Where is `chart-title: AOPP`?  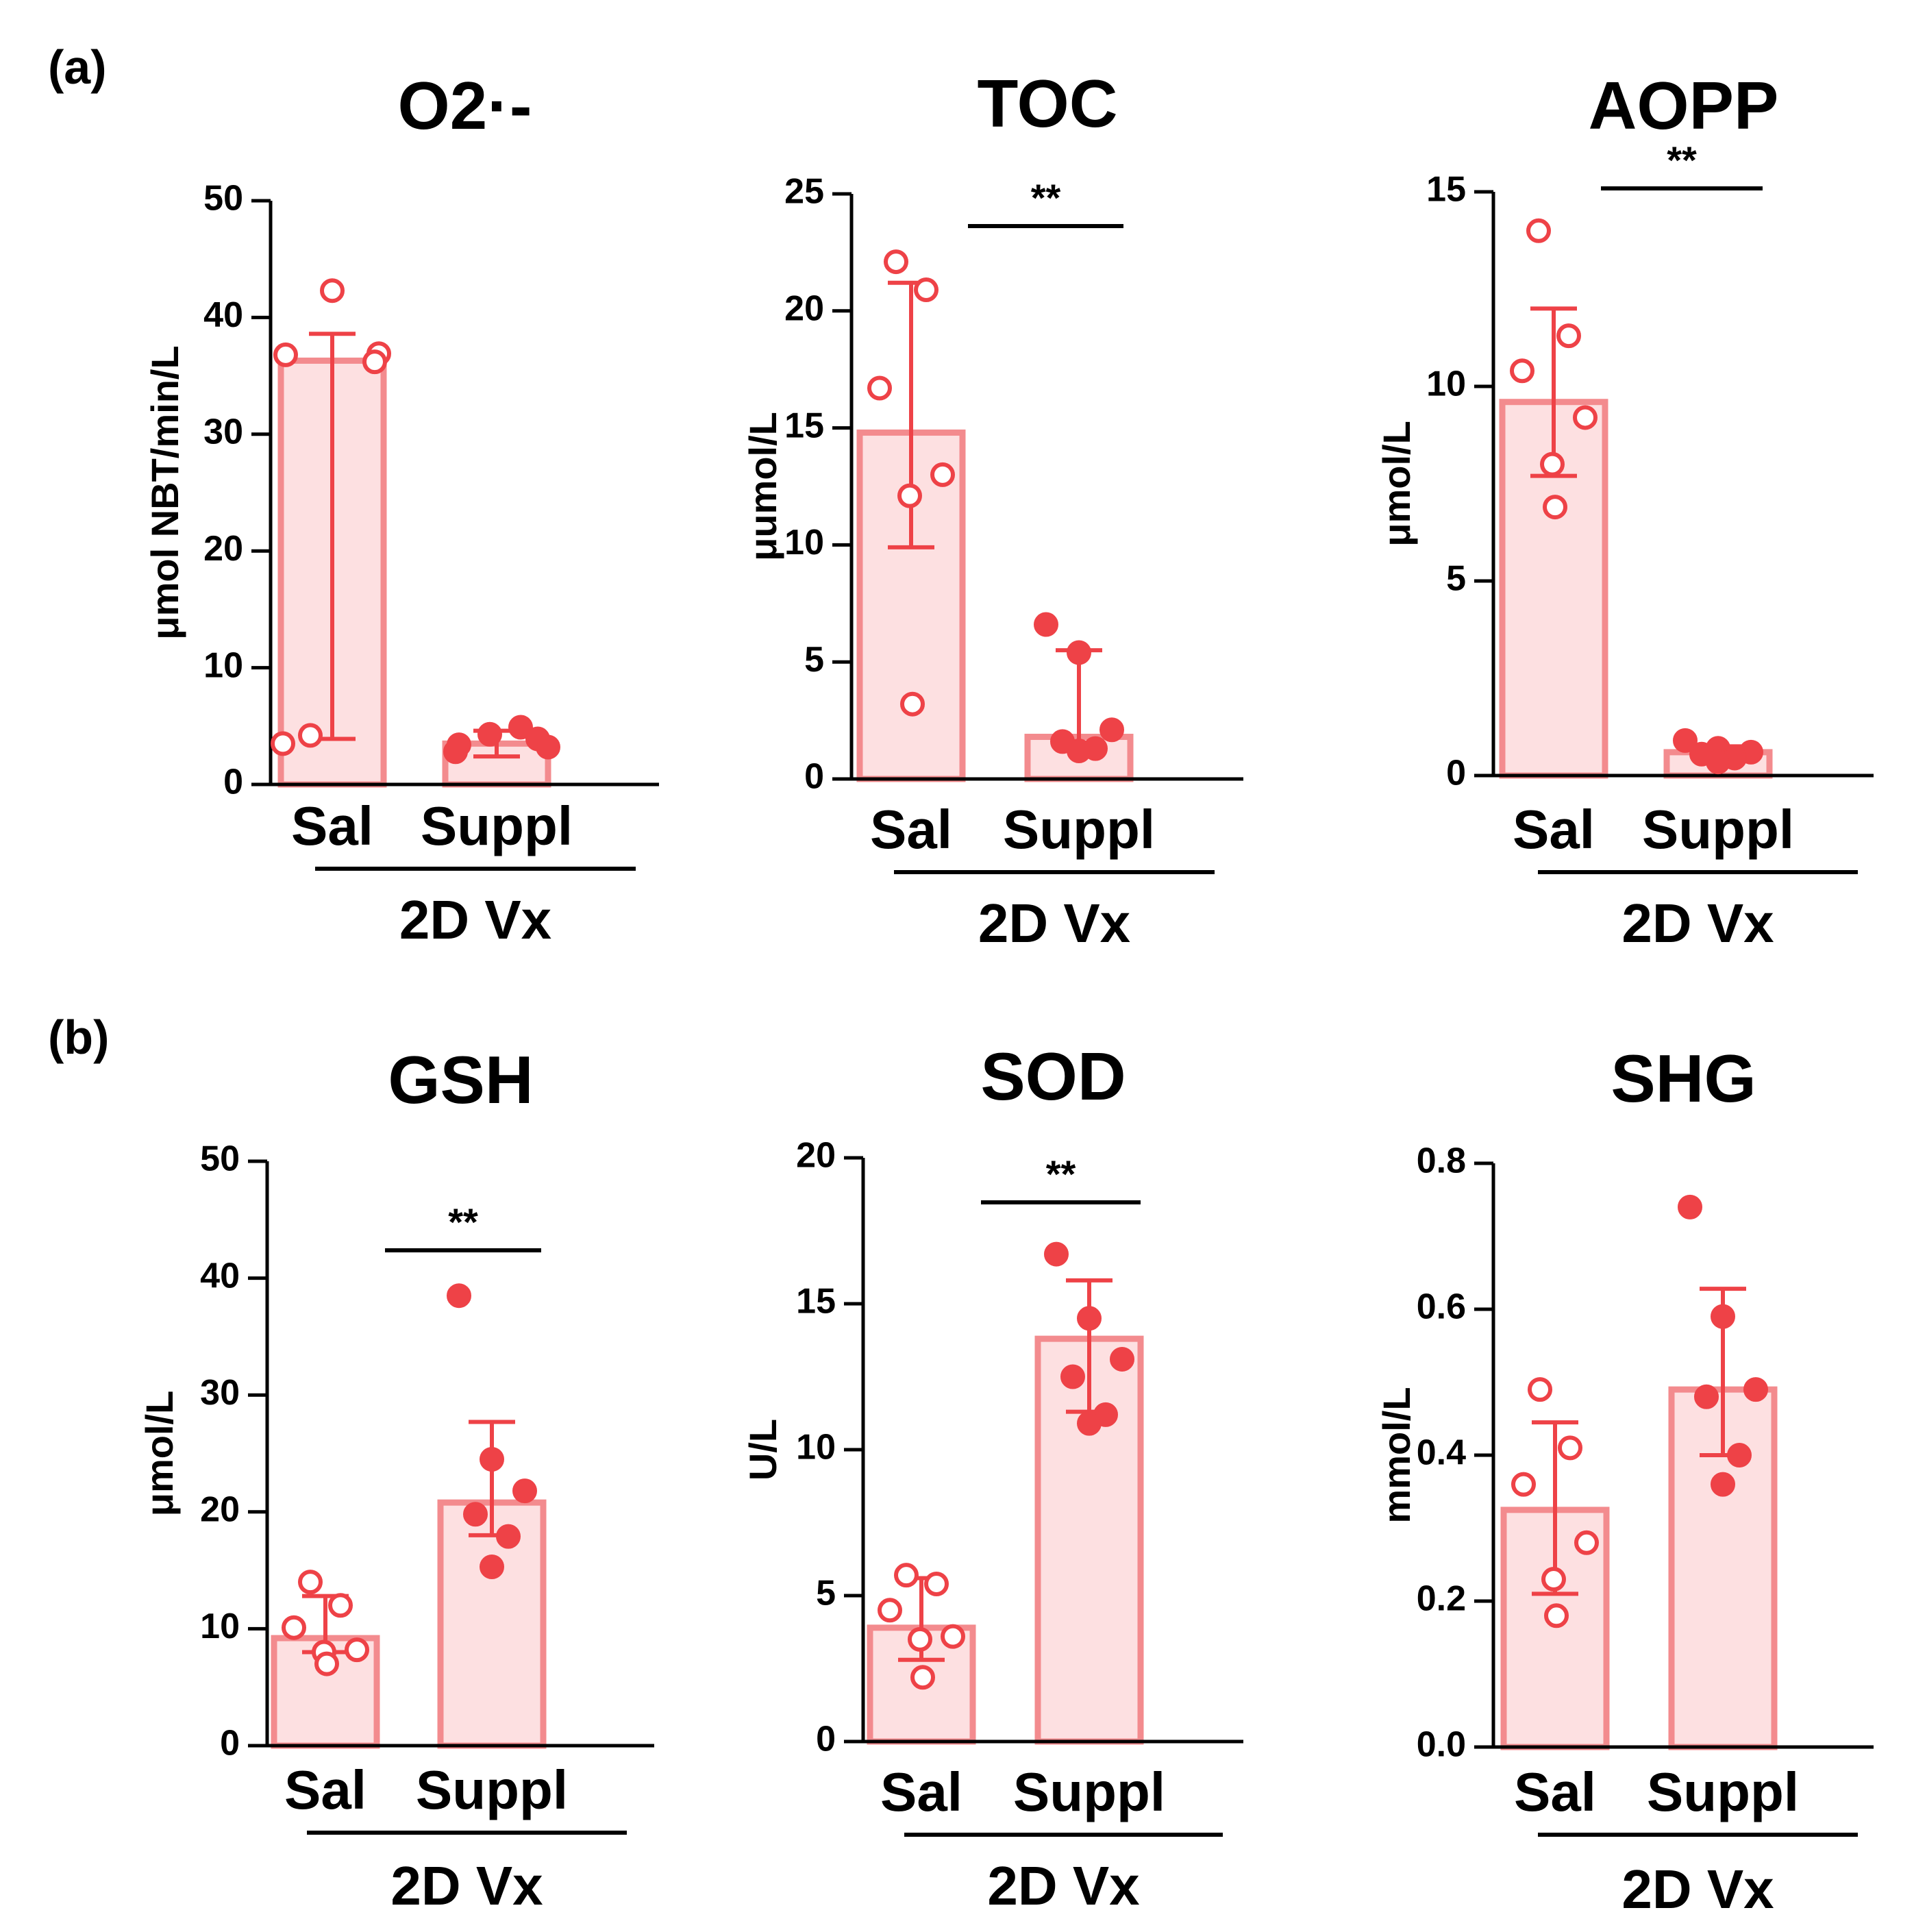
chart-title: AOPP is located at coordinates (1684, 105).